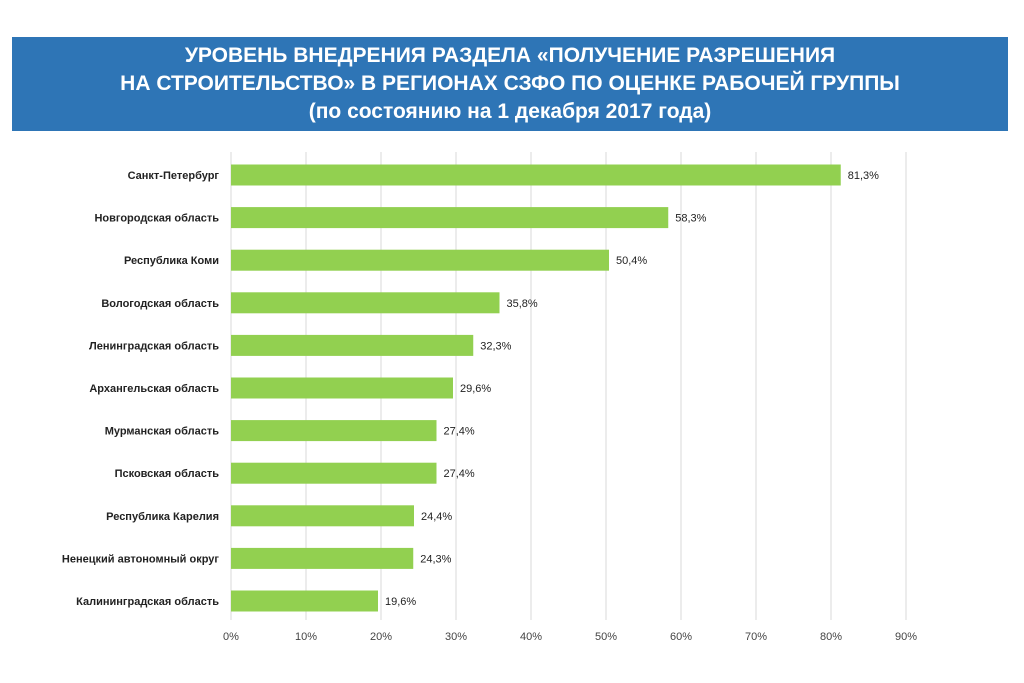  Describe the element at coordinates (456, 637) in the screenshot. I see `x-tick-label: 30%` at that location.